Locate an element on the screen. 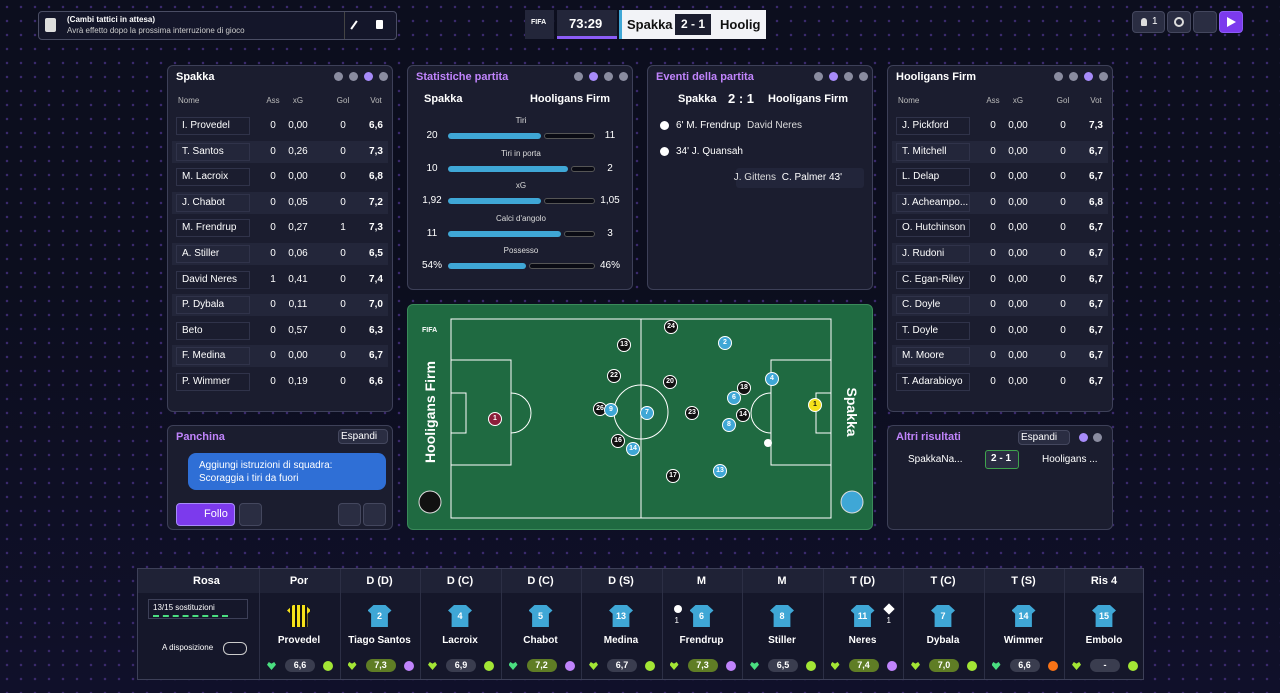 The height and width of the screenshot is (693, 1280). stat-cell: 7,3 is located at coordinates (376, 228).